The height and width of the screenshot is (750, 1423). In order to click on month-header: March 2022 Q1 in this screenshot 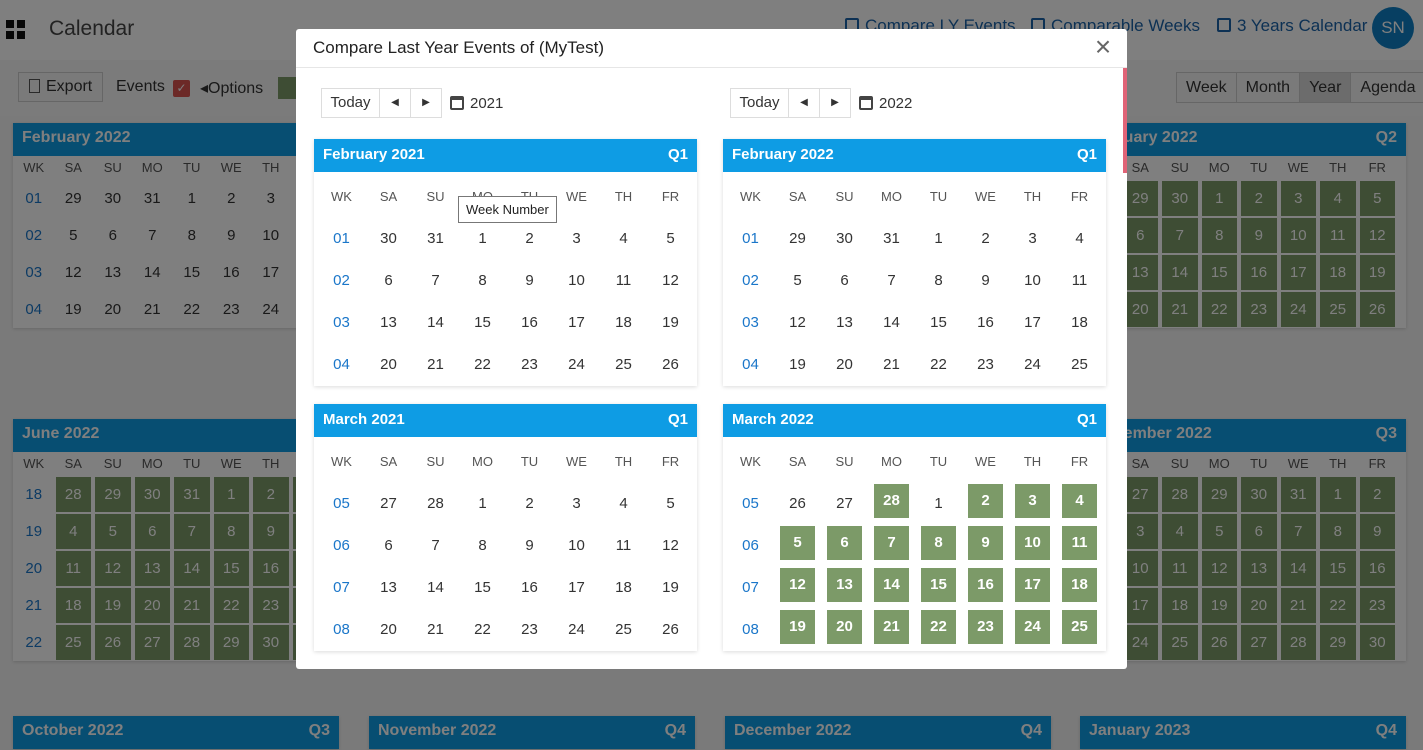, I will do `click(914, 420)`.